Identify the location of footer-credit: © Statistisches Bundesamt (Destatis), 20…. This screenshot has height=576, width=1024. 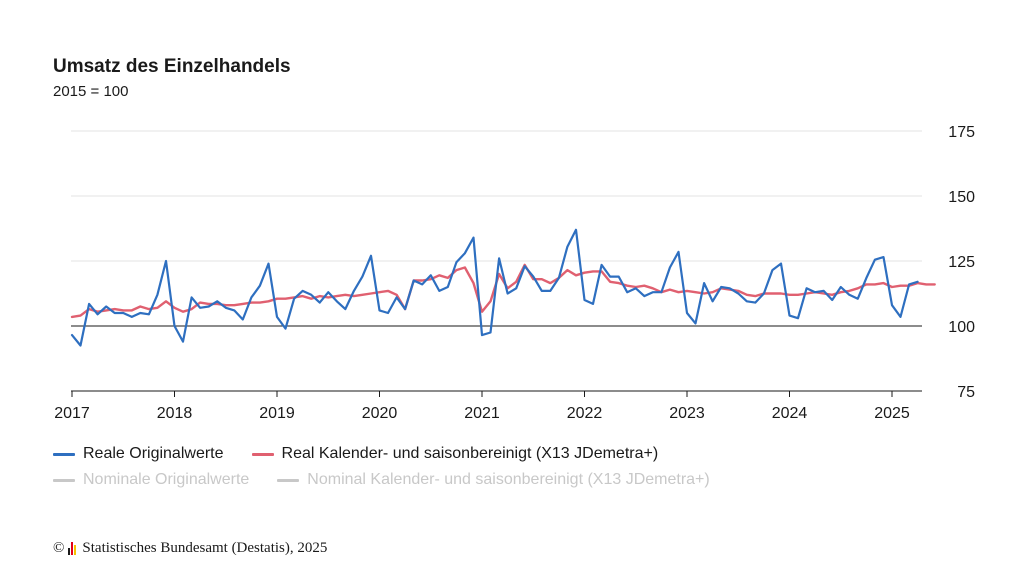
(190, 548).